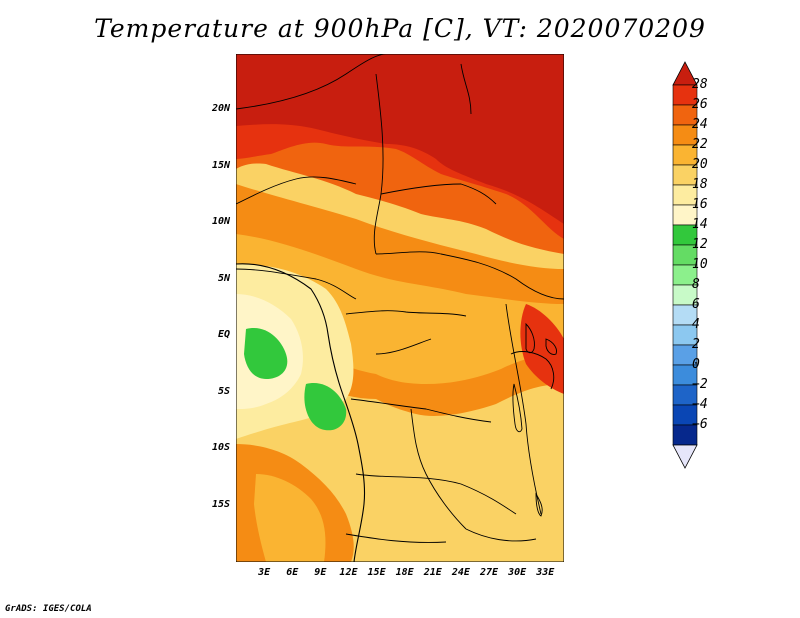 This screenshot has height=618, width=800. What do you see at coordinates (264, 572) in the screenshot?
I see `lon-tick-label: 3E` at bounding box center [264, 572].